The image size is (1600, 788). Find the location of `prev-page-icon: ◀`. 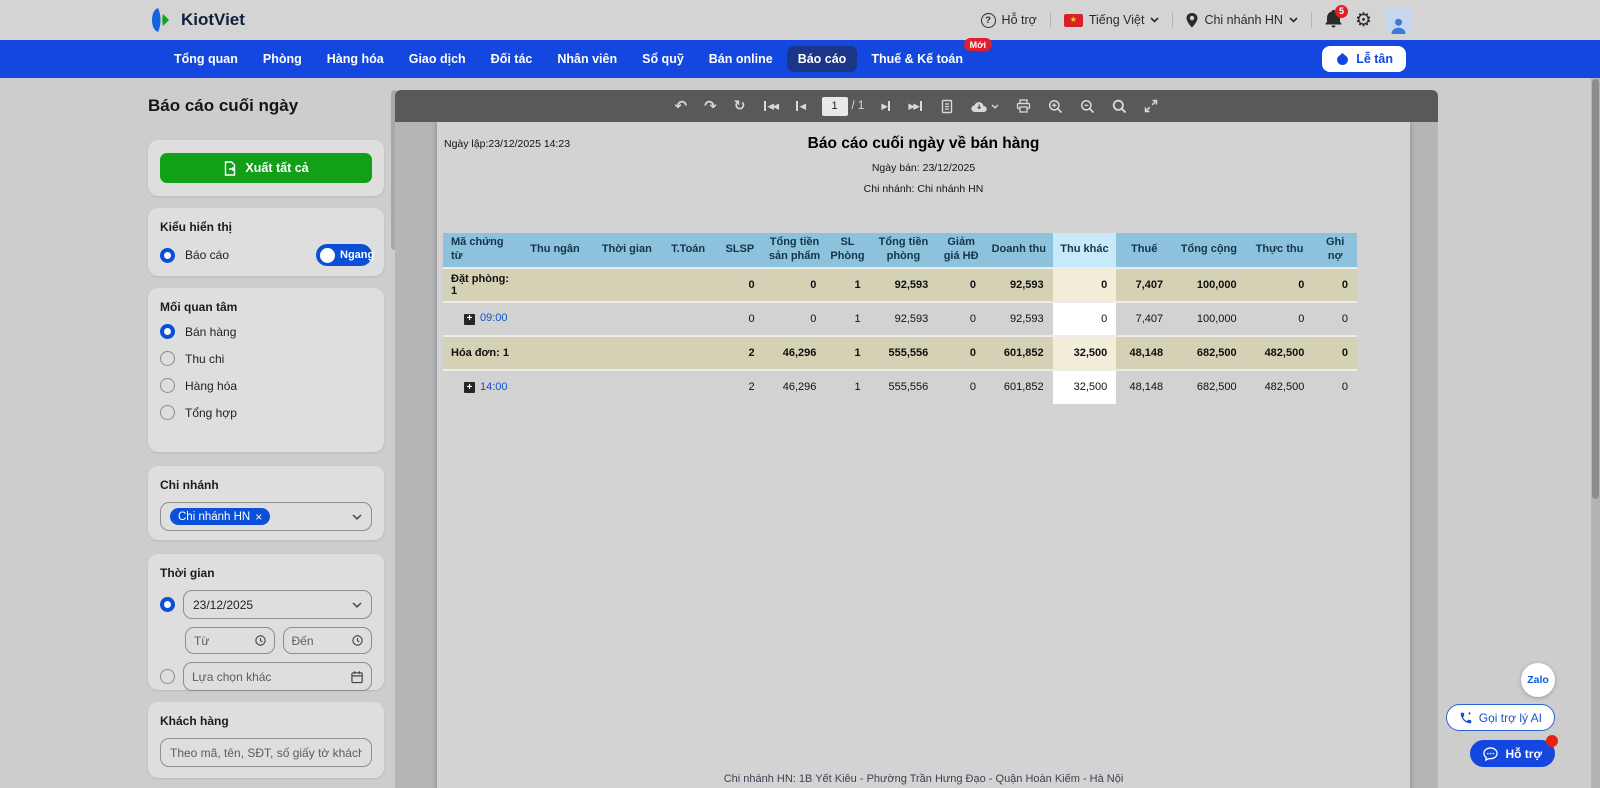

prev-page-icon: ◀ is located at coordinates (800, 106).